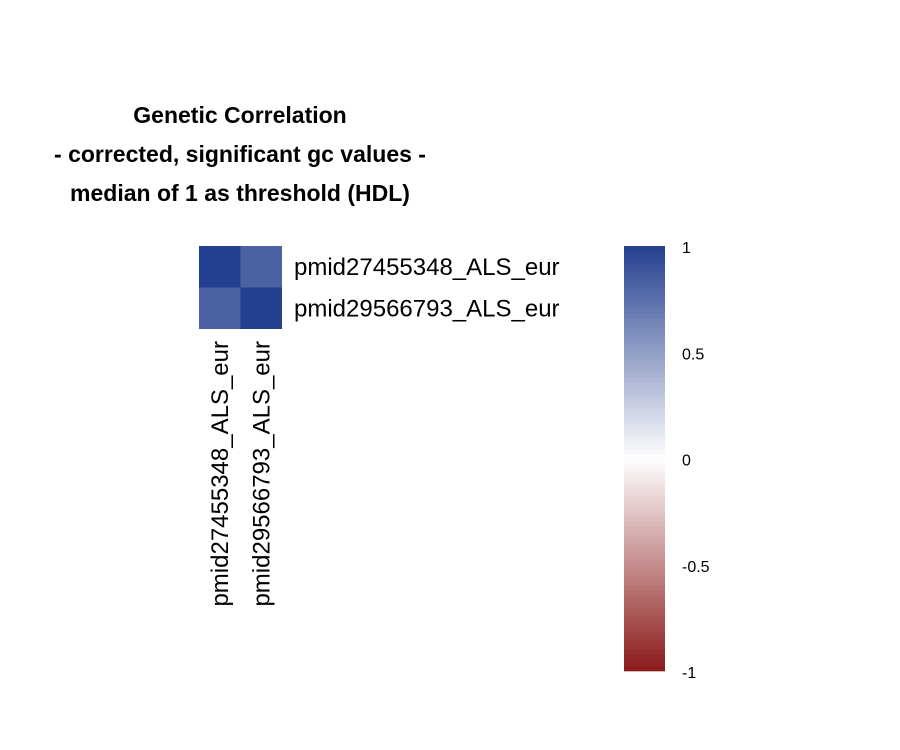 The width and height of the screenshot is (900, 750). What do you see at coordinates (427, 267) in the screenshot?
I see `row-label-0: pmid27455348_ALS_eur` at bounding box center [427, 267].